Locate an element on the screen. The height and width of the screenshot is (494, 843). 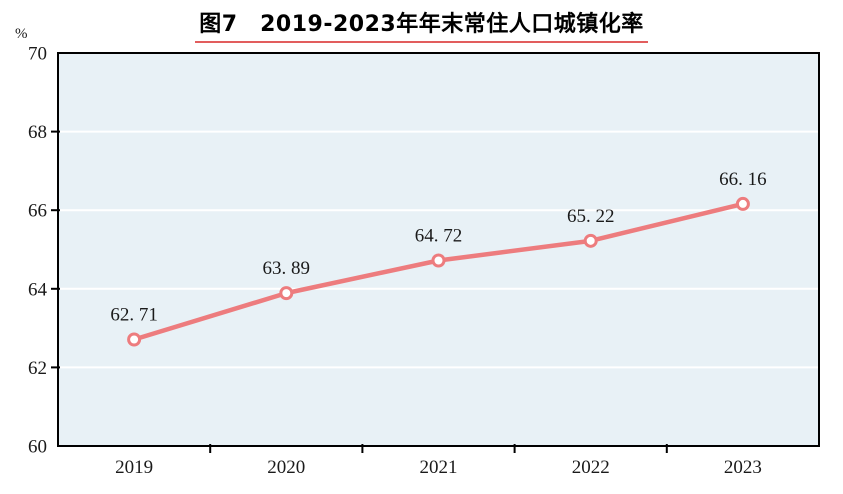
y-axis-tick-label: 64 is located at coordinates (38, 289).